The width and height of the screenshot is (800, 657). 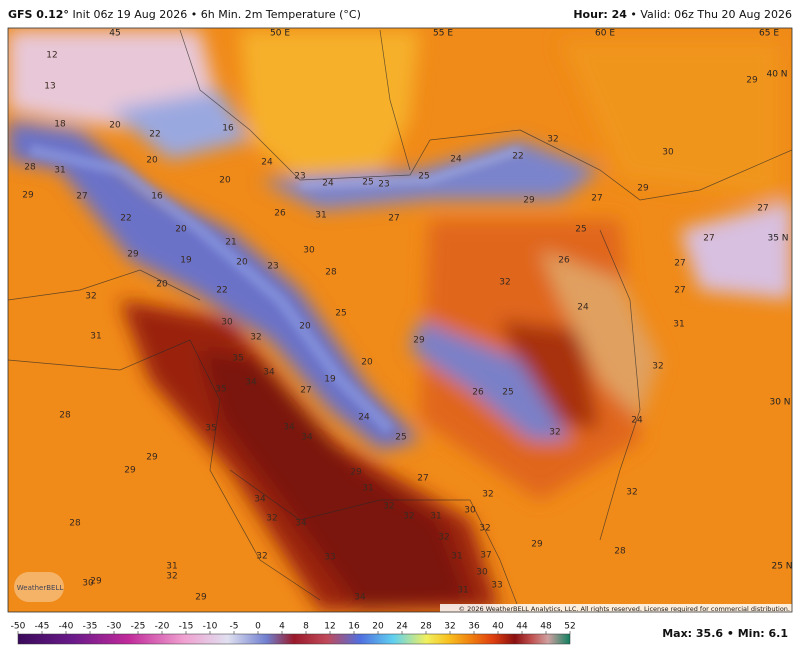 I want to click on colorbar-tick-label: 44, so click(x=522, y=627).